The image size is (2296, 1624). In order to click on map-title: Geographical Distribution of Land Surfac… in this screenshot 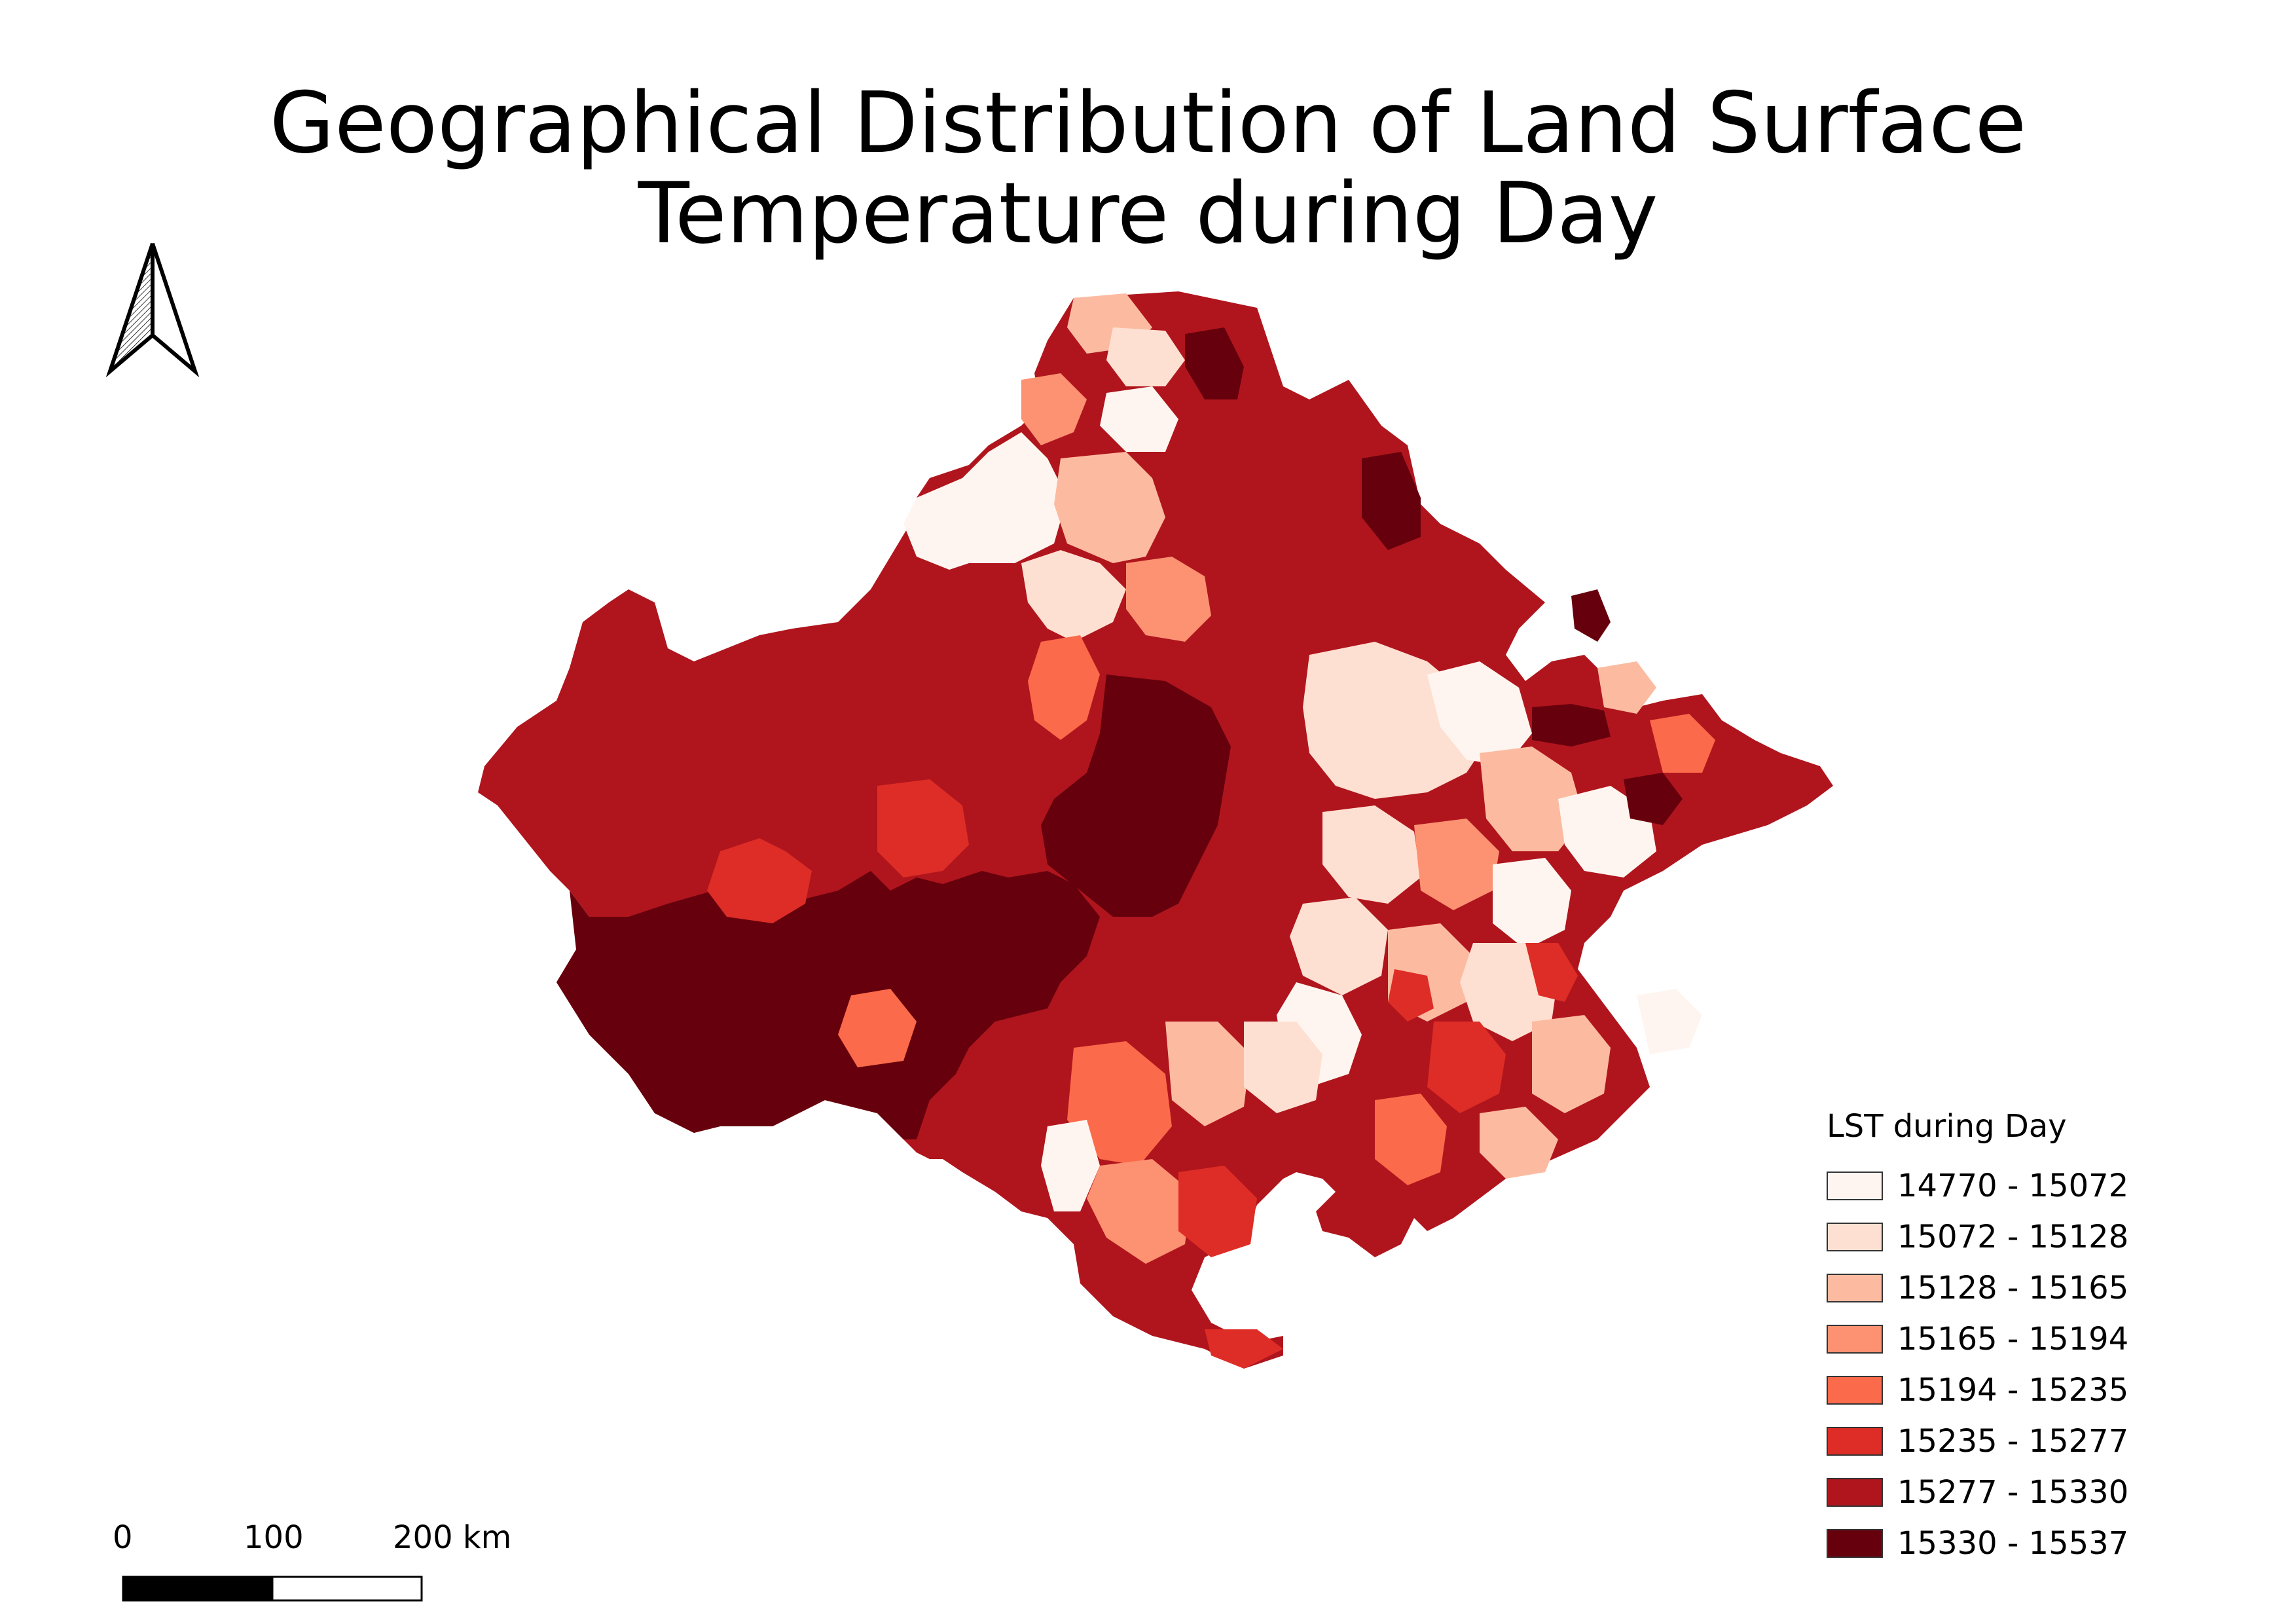, I will do `click(1148, 169)`.